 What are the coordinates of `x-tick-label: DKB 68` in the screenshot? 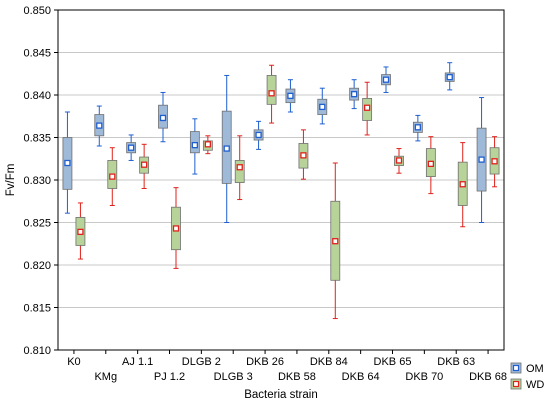 It's located at (488, 377).